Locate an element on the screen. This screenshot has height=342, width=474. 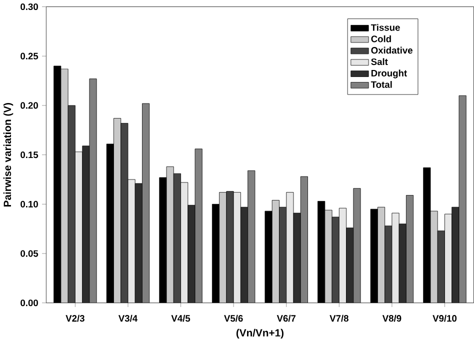
x-tick-label: V8/9 is located at coordinates (392, 318).